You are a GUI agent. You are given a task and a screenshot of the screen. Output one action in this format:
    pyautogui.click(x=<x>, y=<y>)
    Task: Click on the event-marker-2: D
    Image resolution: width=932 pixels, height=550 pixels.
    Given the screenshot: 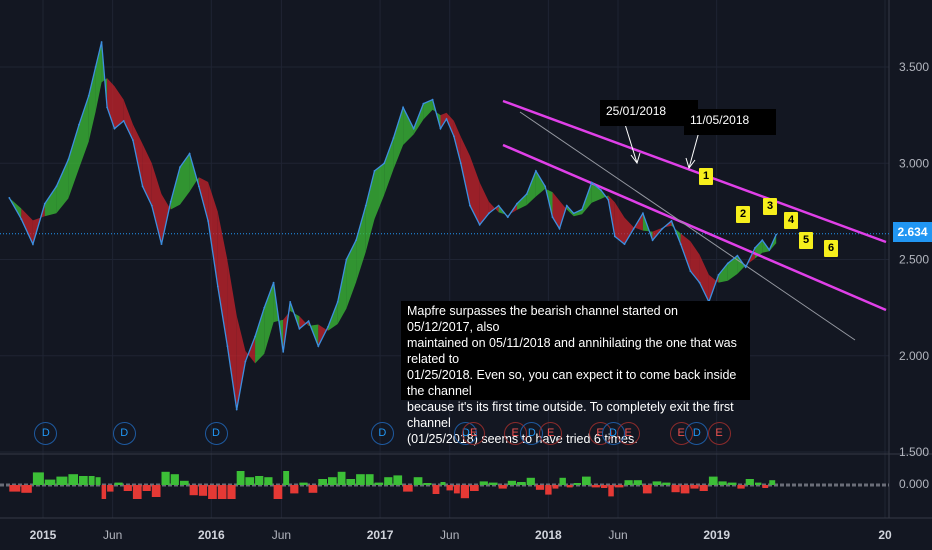 What is the action you would take?
    pyautogui.click(x=216, y=433)
    